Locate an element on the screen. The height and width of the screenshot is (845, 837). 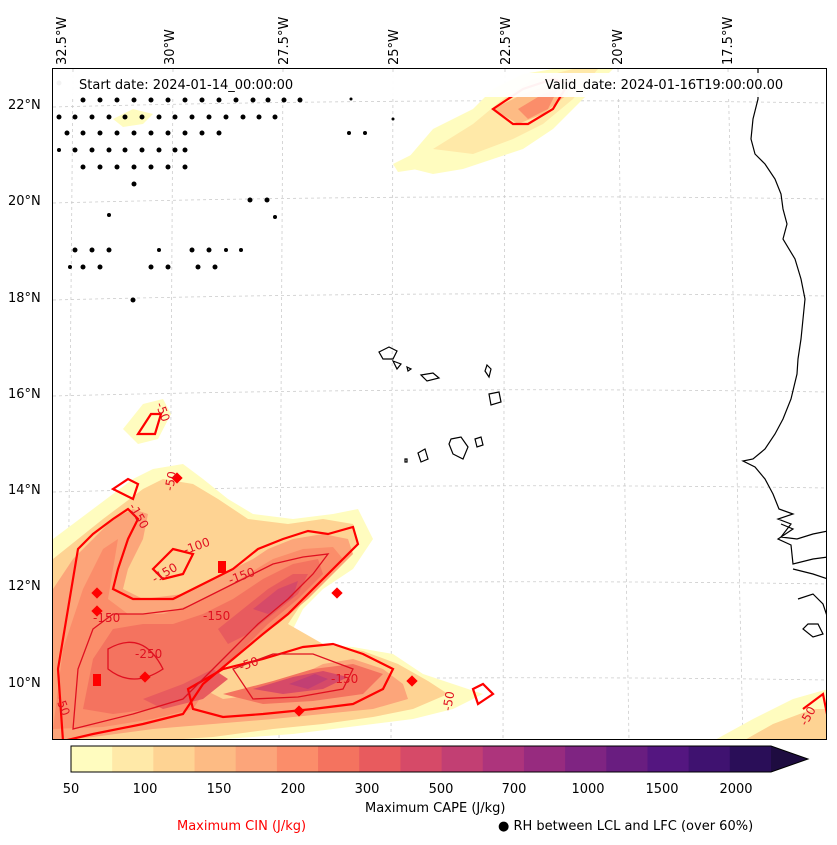
lat-label: 22°N is located at coordinates (24, 105).